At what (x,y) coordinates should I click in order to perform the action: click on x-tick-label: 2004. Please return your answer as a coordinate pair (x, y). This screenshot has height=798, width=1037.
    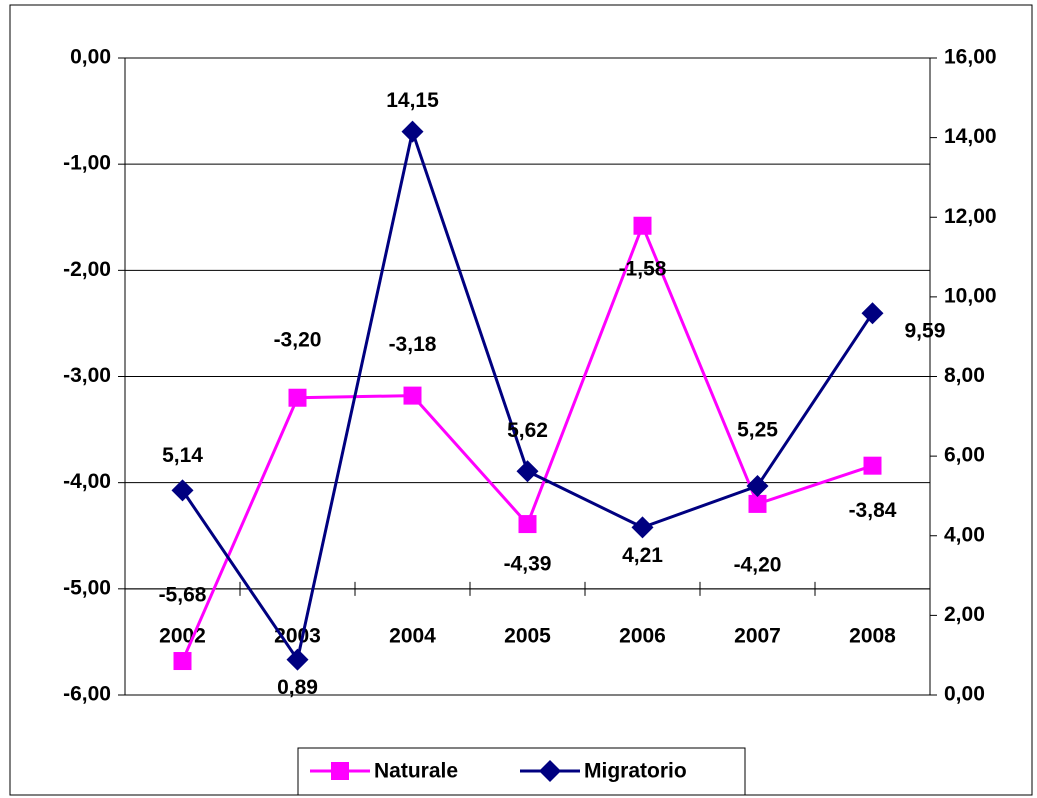
    Looking at the image, I should click on (412, 635).